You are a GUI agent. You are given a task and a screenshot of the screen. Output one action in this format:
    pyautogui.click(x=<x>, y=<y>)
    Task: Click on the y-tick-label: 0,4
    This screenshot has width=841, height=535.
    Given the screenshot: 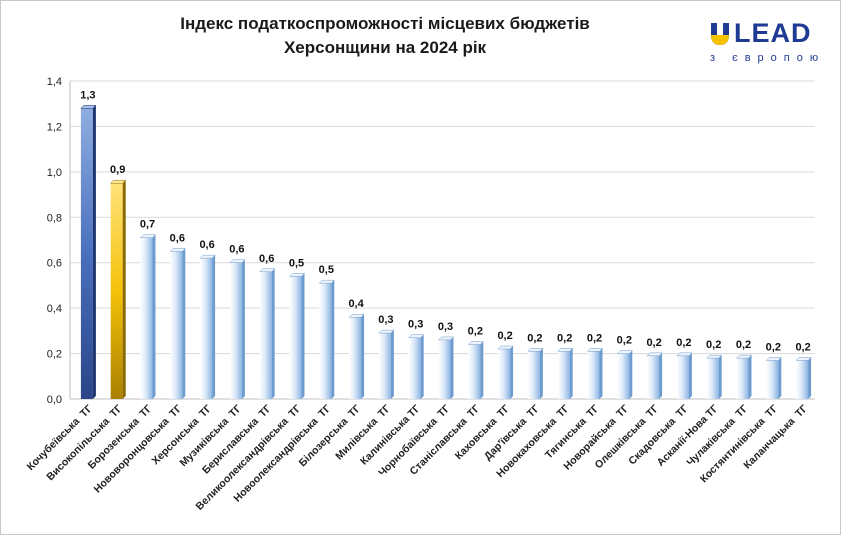 What is the action you would take?
    pyautogui.click(x=54, y=309)
    